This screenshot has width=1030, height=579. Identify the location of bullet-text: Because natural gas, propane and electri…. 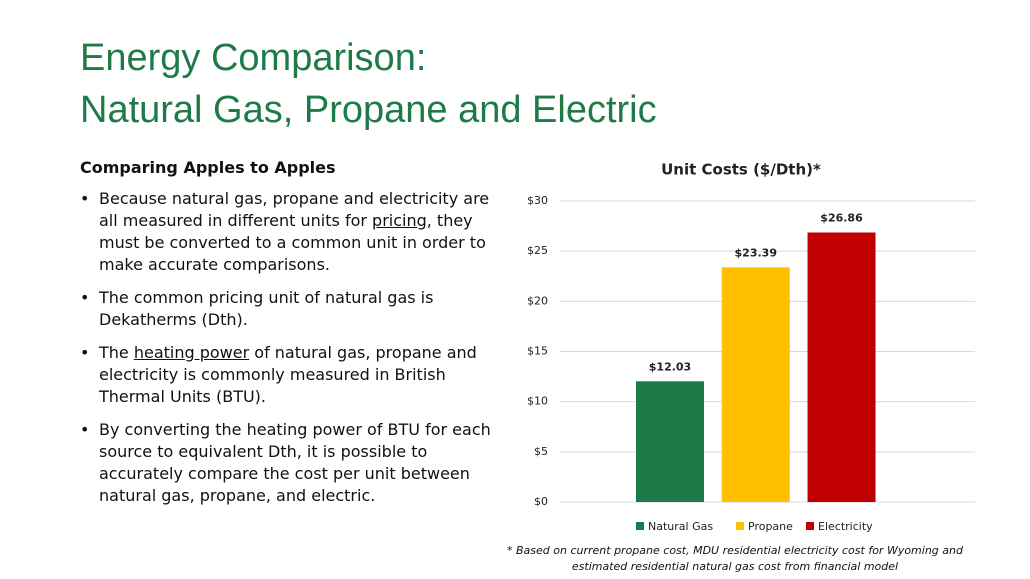
(294, 209).